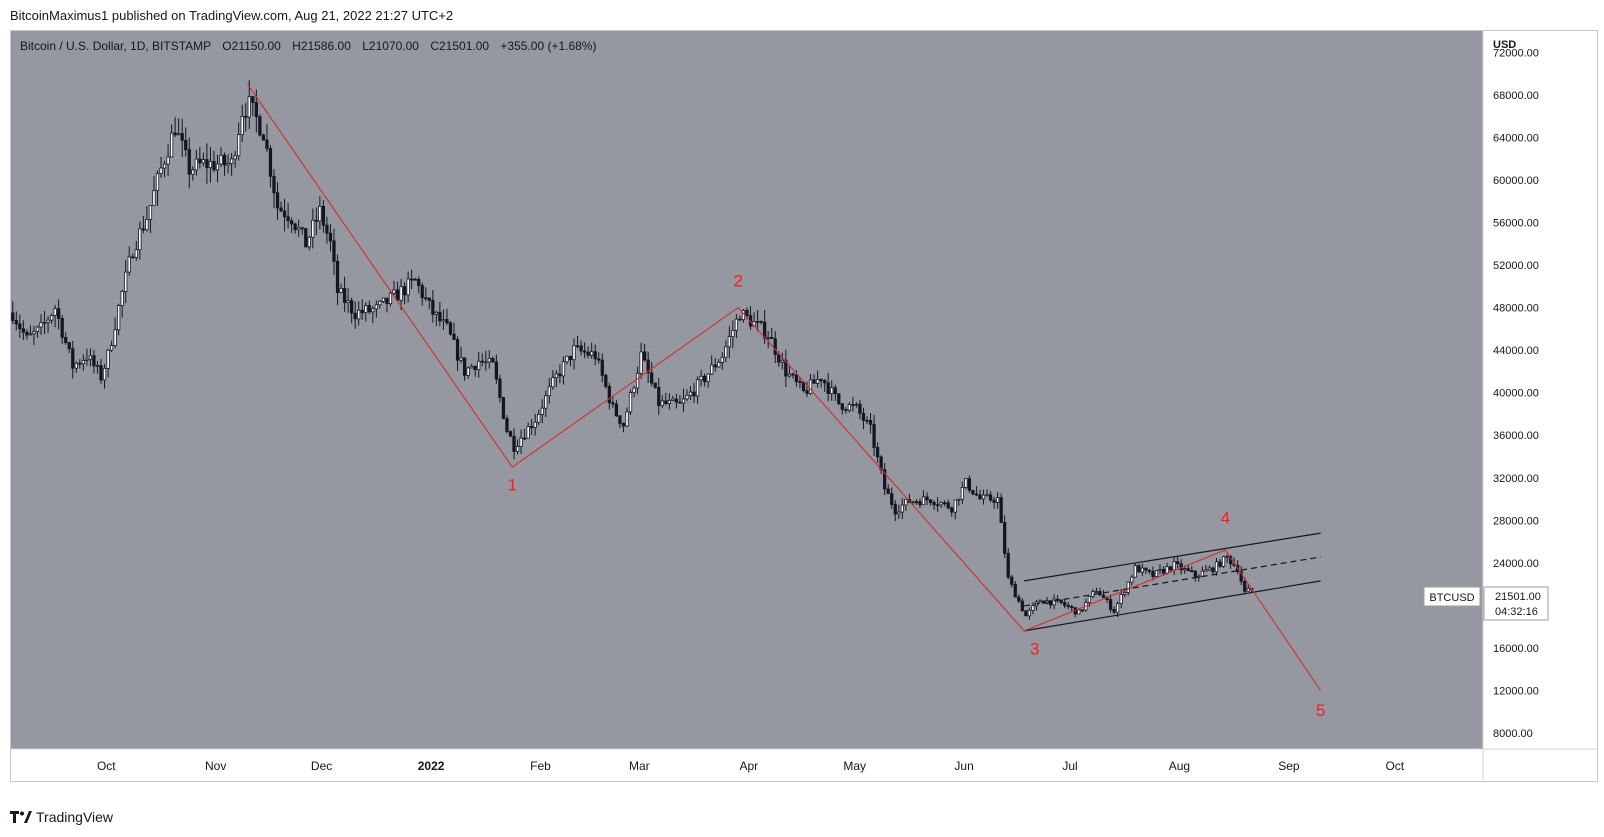  I want to click on x-tick-label: Nov, so click(215, 766).